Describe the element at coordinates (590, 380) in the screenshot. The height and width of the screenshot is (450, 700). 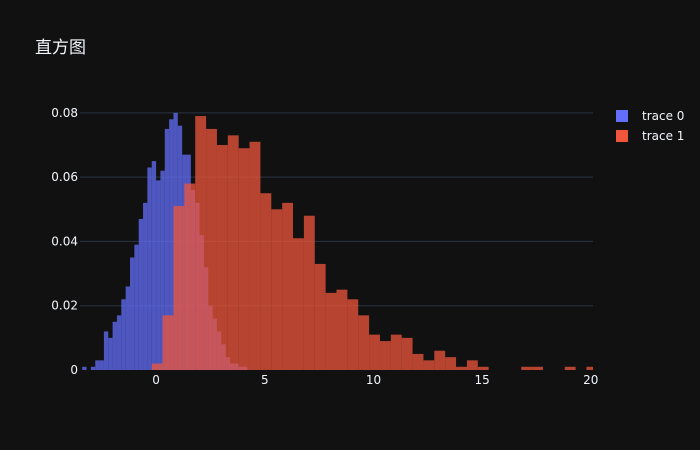
I see `x-tick-label: 20` at that location.